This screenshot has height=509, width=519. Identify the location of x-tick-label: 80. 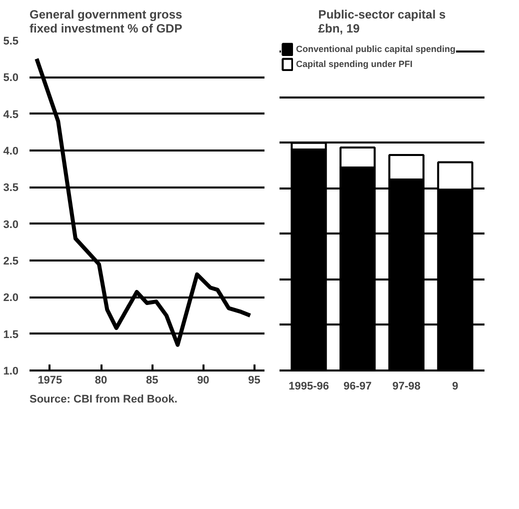
(101, 380).